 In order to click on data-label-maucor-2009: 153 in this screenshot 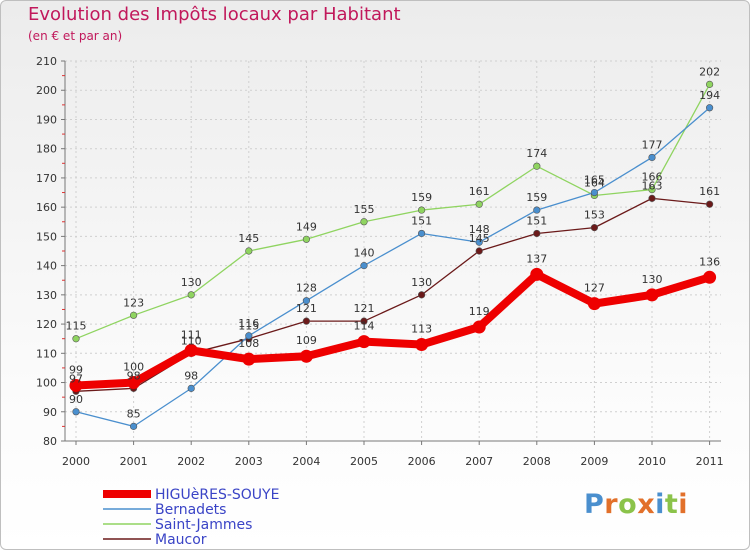, I will do `click(594, 215)`.